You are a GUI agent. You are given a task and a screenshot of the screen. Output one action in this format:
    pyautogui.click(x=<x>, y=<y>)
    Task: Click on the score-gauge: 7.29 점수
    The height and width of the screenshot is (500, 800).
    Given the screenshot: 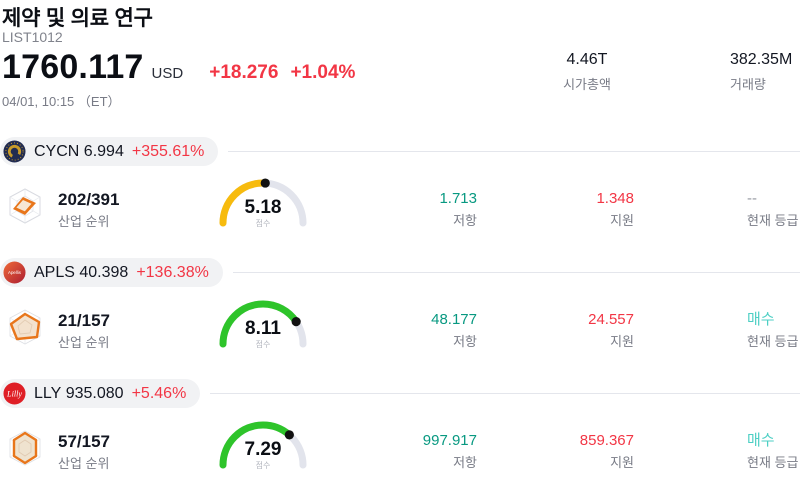 What is the action you would take?
    pyautogui.click(x=263, y=447)
    